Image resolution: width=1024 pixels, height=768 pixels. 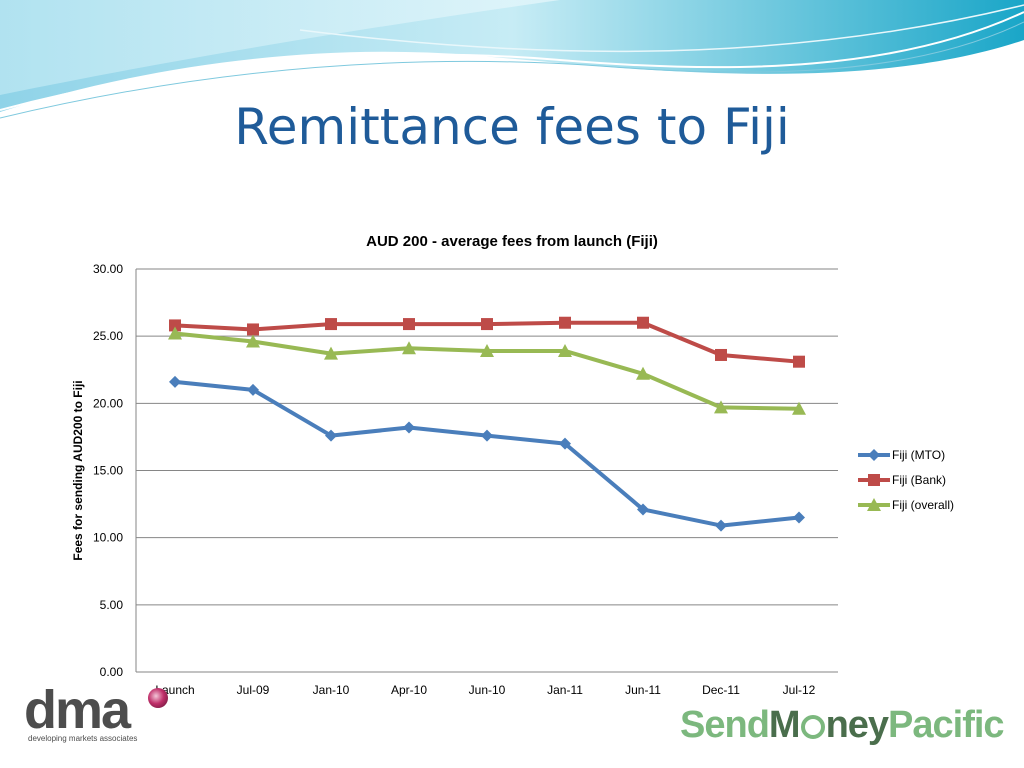 What do you see at coordinates (918, 455) in the screenshot?
I see `legend-label: Fiji (MTO)` at bounding box center [918, 455].